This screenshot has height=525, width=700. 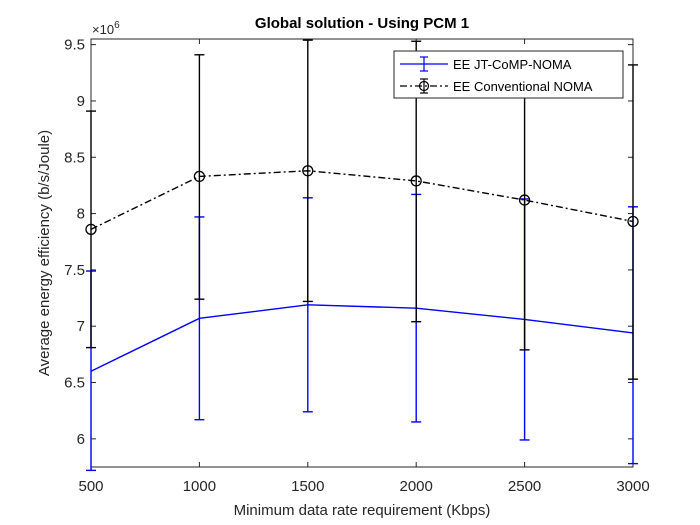 What do you see at coordinates (103, 29) in the screenshot?
I see `y-multiplier-base: ×10` at bounding box center [103, 29].